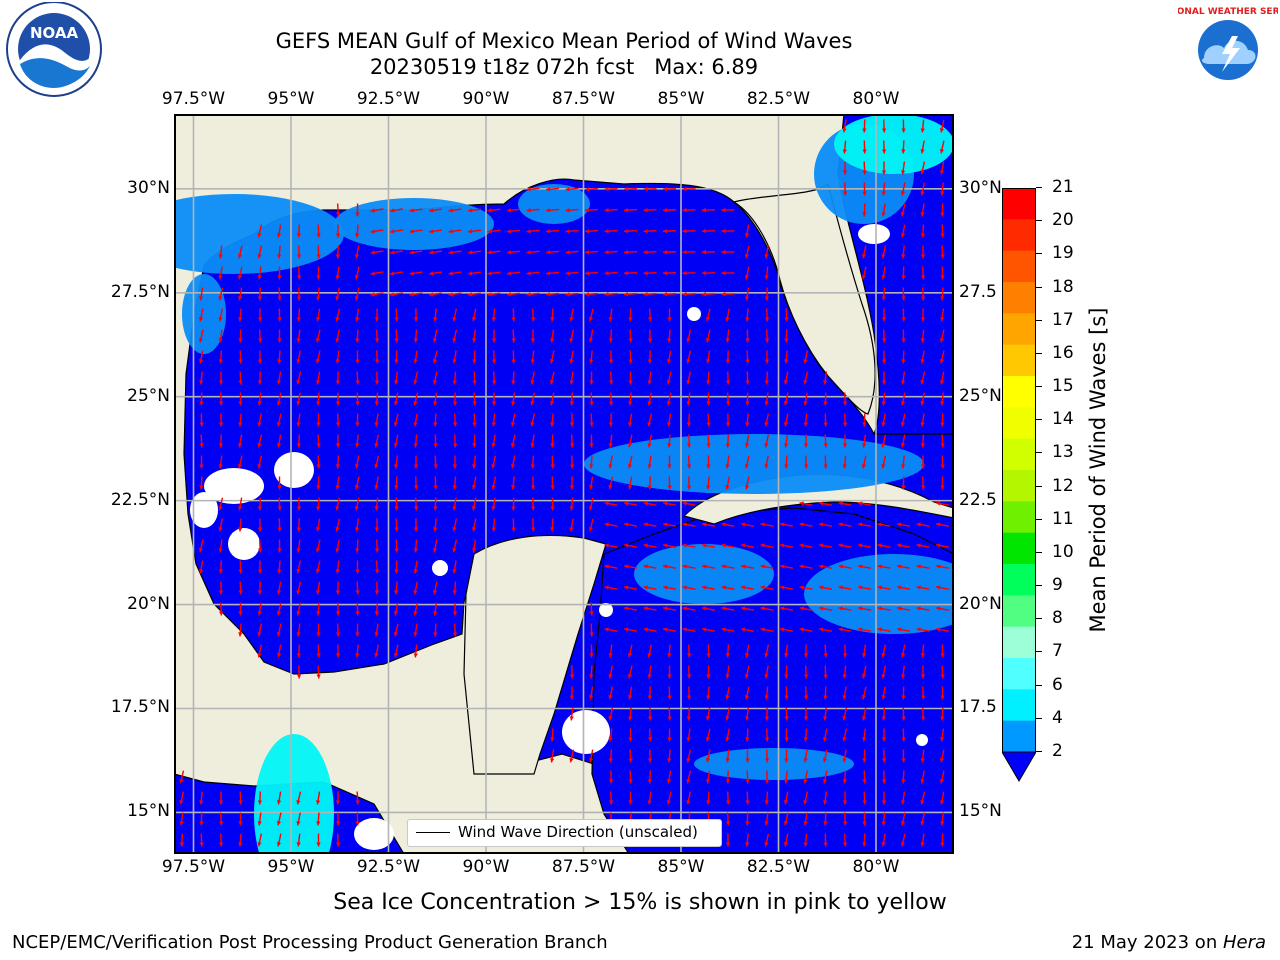 This screenshot has width=1280, height=960. What do you see at coordinates (1057, 684) in the screenshot?
I see `colorbar-tick-label: 6` at bounding box center [1057, 684].